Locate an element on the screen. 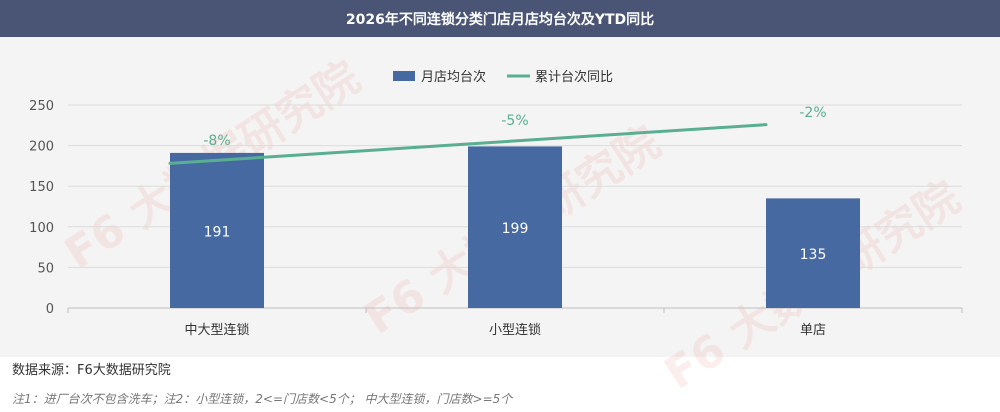 This screenshot has width=1000, height=412. y-tick-label: 50 is located at coordinates (45, 268).